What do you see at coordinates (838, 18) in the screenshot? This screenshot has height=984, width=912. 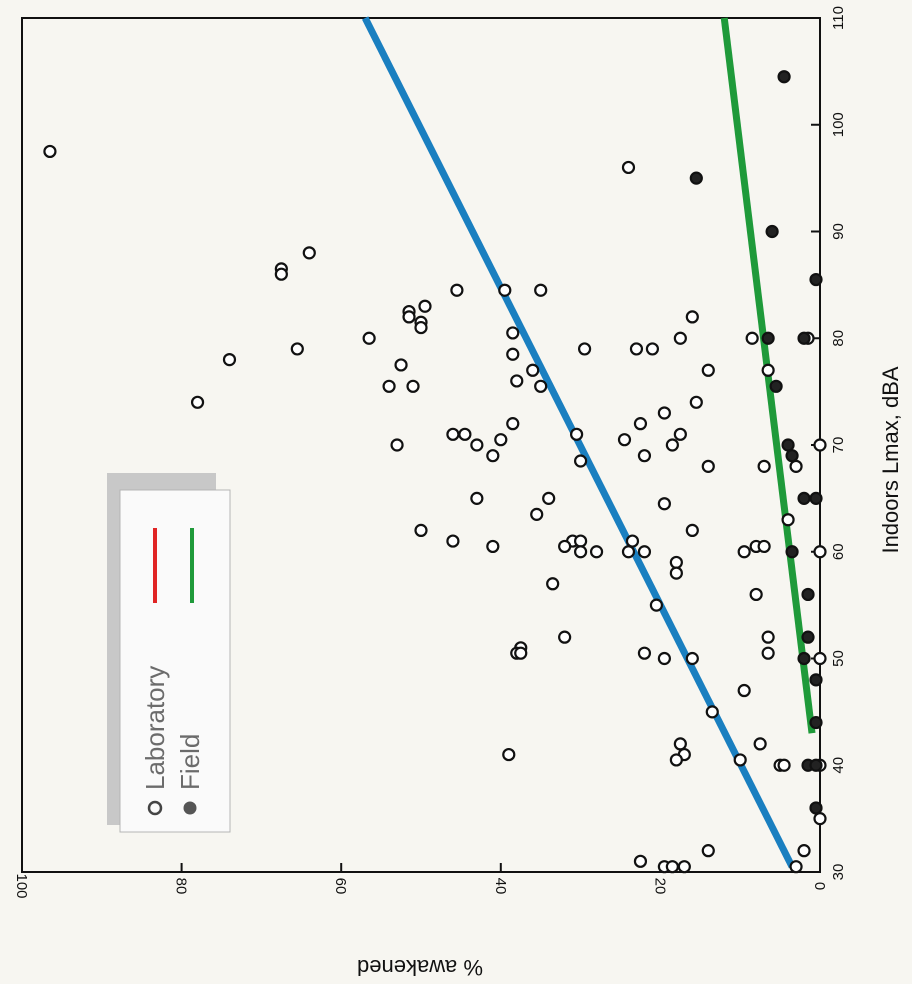 I see `x-tick-label: 110` at bounding box center [838, 18].